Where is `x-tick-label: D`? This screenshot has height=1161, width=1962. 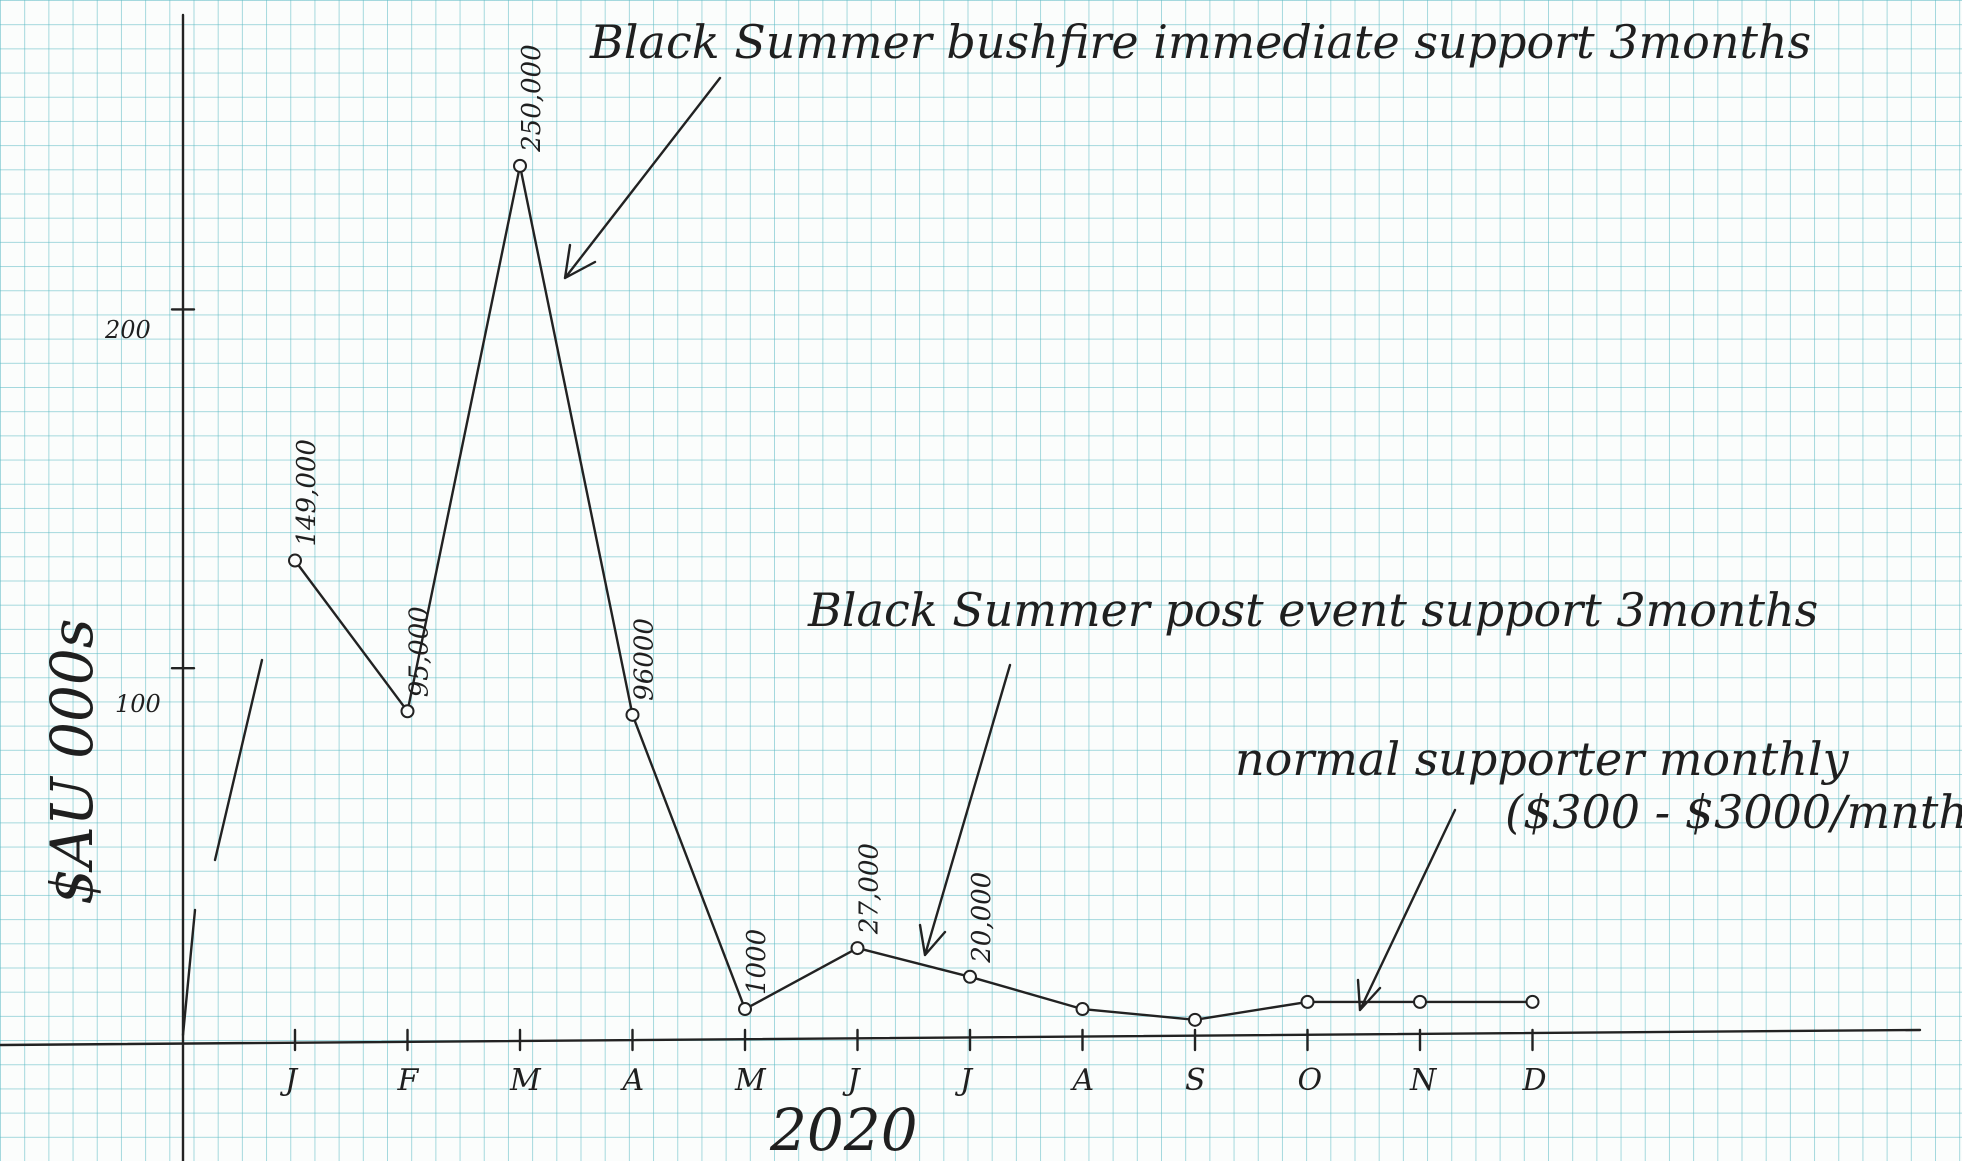 x-tick-label: D is located at coordinates (1534, 1080).